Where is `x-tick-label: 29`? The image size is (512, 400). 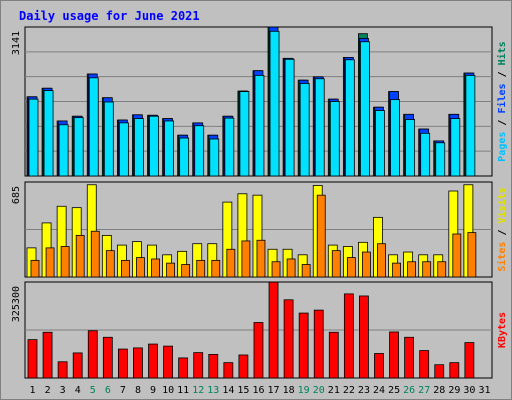 x-tick-label: 29 is located at coordinates (454, 390).